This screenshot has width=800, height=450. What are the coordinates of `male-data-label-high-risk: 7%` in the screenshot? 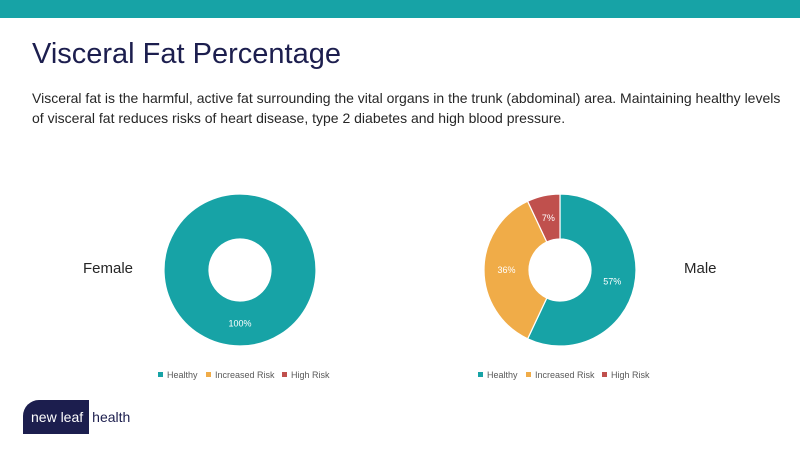 It's located at (548, 218).